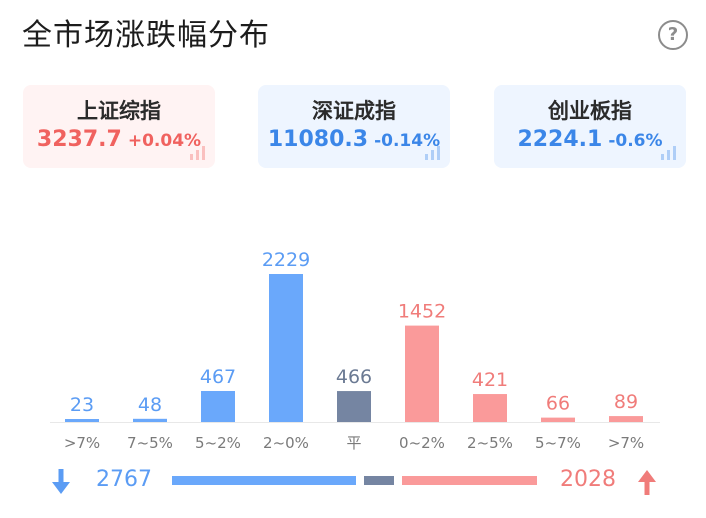  Describe the element at coordinates (469, 480) in the screenshot. I see `ratio-bar-up` at that location.